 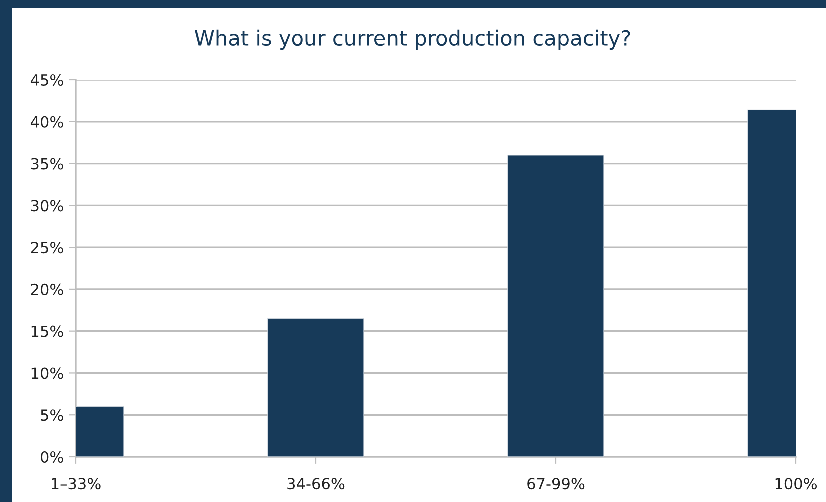 I want to click on x-tick-label: 67-99%, so click(x=556, y=484).